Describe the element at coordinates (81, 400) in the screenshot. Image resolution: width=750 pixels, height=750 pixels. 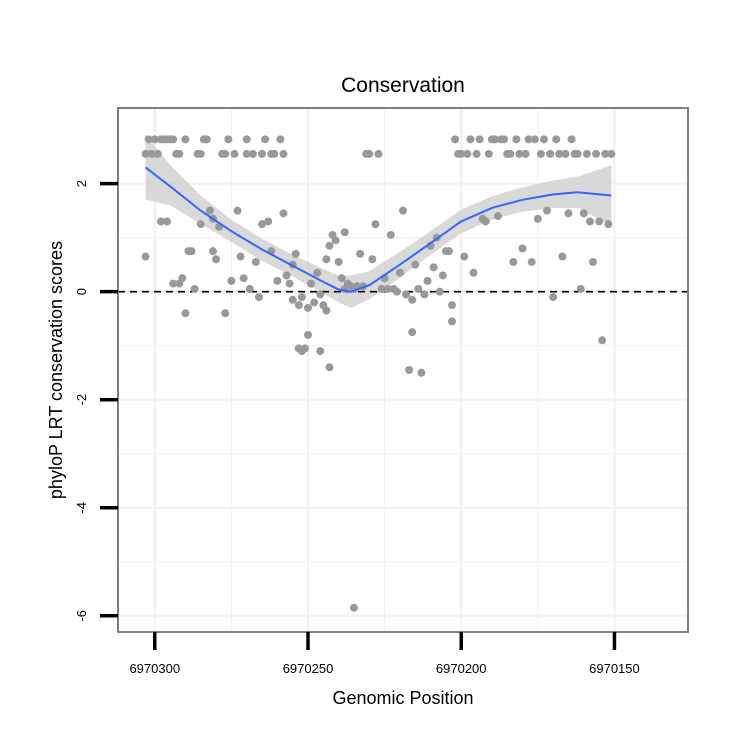
I see `y-tick-label: -2` at that location.